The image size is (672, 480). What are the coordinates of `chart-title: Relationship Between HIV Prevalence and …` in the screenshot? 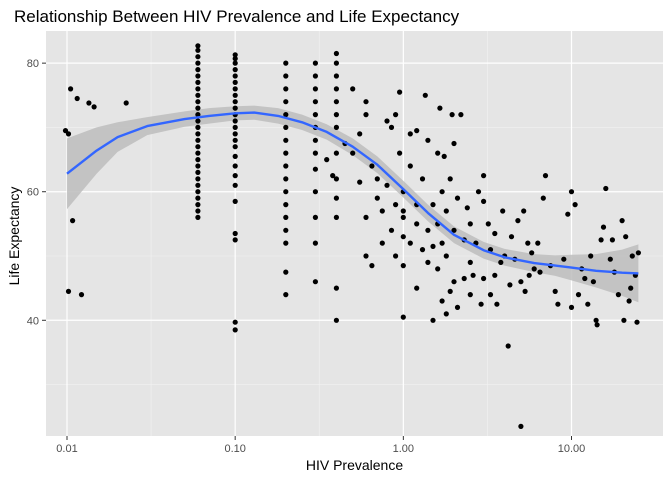 It's located at (237, 16).